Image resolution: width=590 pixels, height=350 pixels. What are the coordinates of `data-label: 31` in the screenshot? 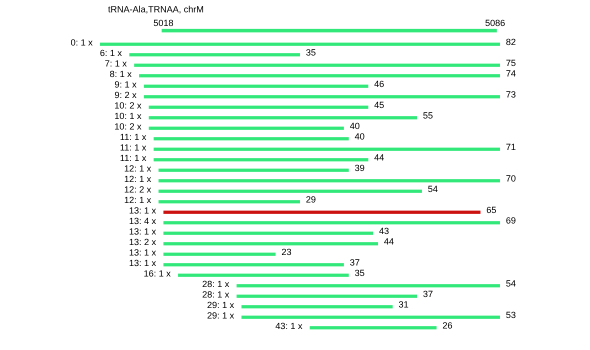 It's located at (403, 304).